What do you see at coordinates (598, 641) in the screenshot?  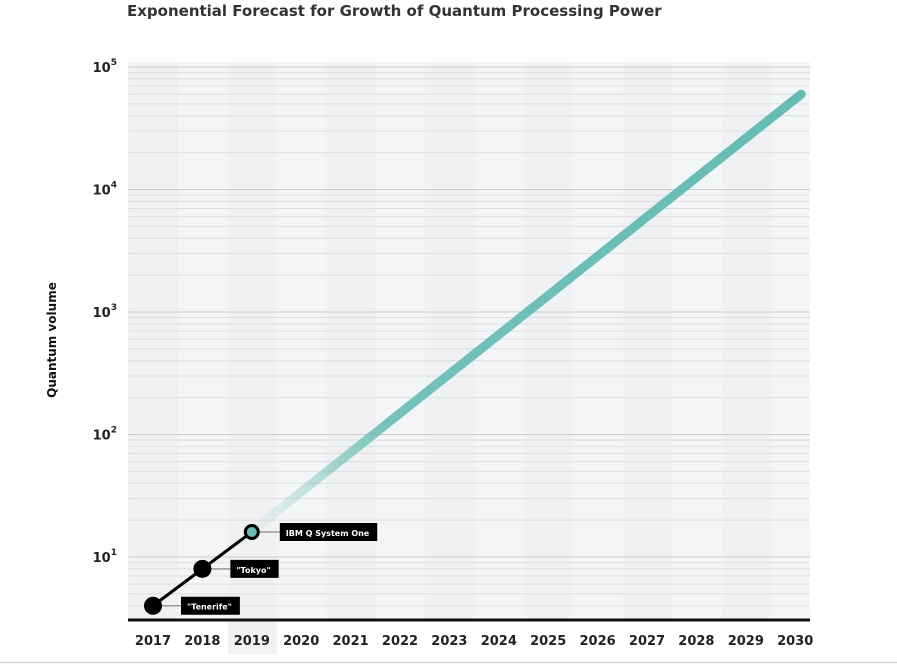 I see `x-tick-label: 2026` at bounding box center [598, 641].